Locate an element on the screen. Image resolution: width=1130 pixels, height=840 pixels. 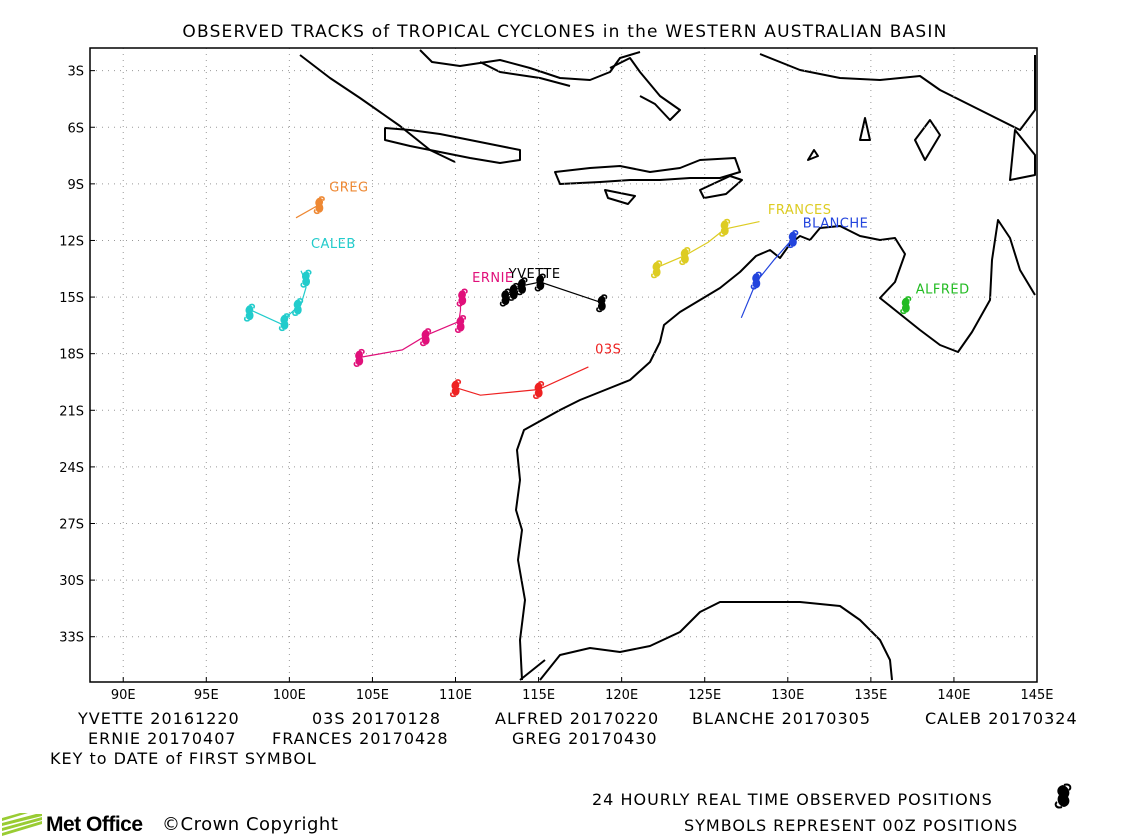
storm-key-entry: ERNIE 20170407 is located at coordinates (162, 738).